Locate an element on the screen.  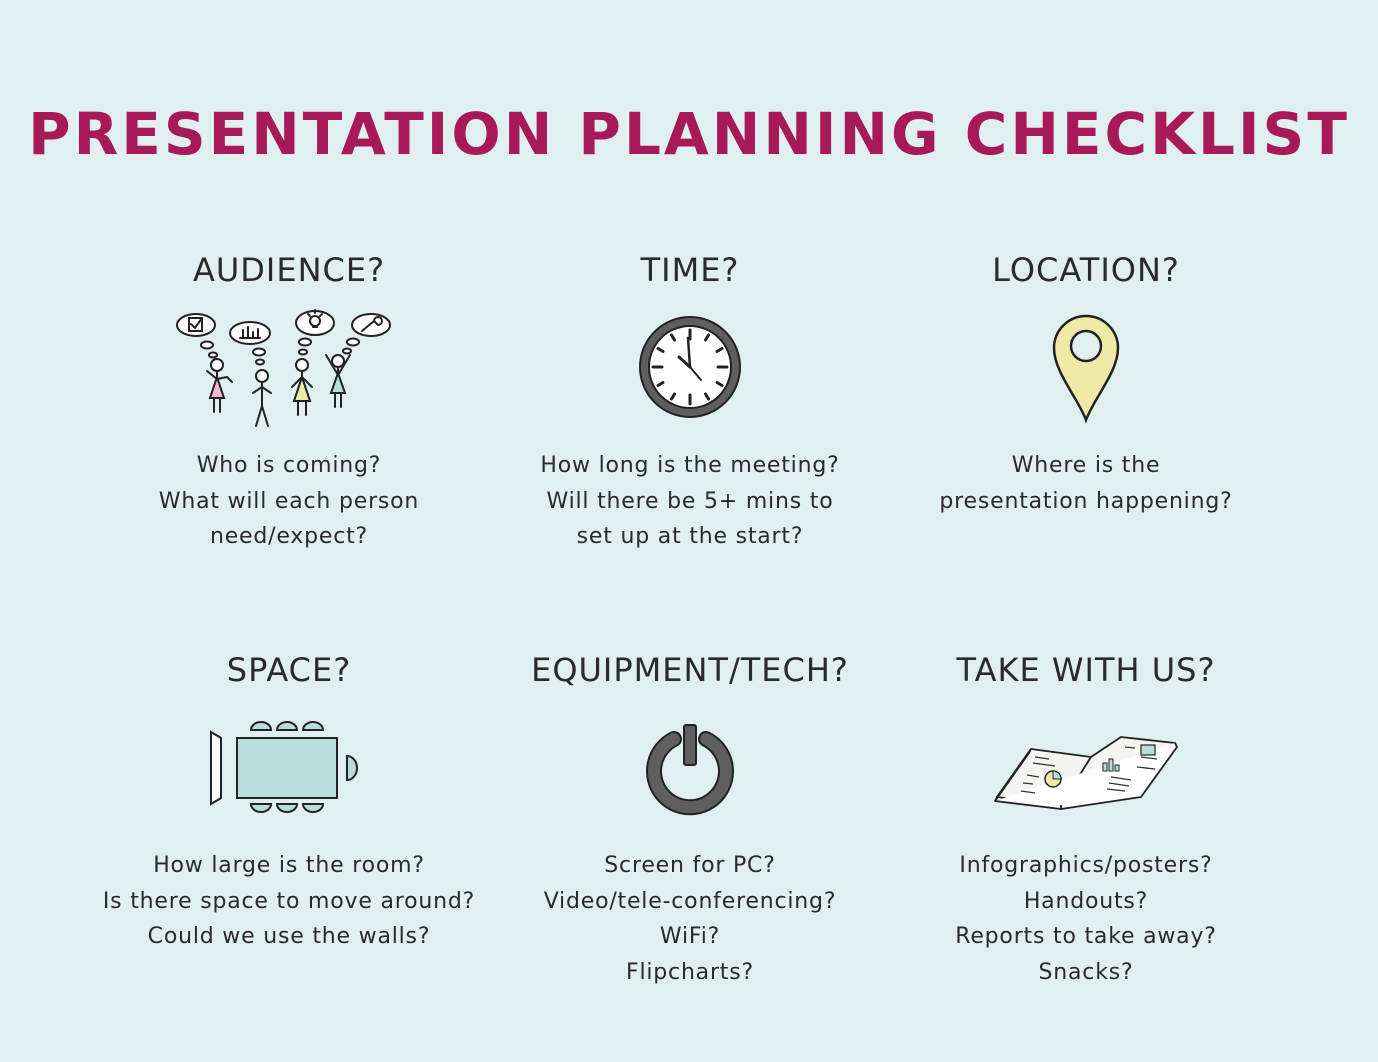
audience-icon is located at coordinates (283, 367).